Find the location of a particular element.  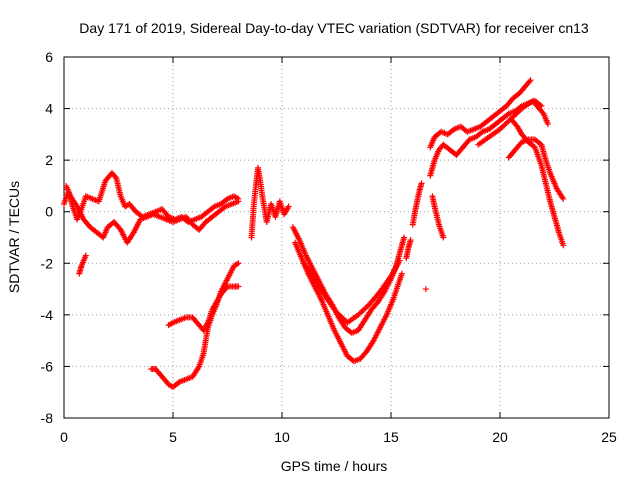

x-tick-label: 25 is located at coordinates (609, 437).